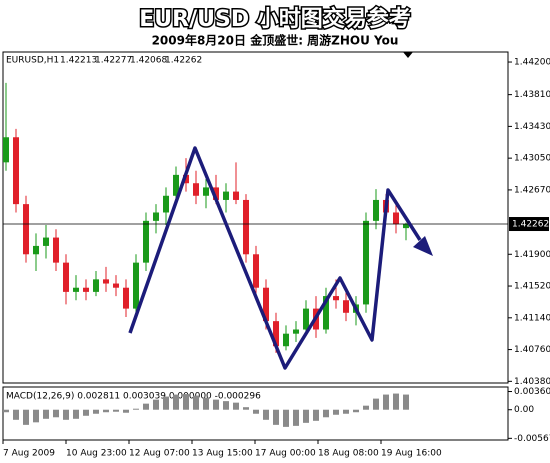  I want to click on ohlc-close: 1.42262, so click(183, 61).